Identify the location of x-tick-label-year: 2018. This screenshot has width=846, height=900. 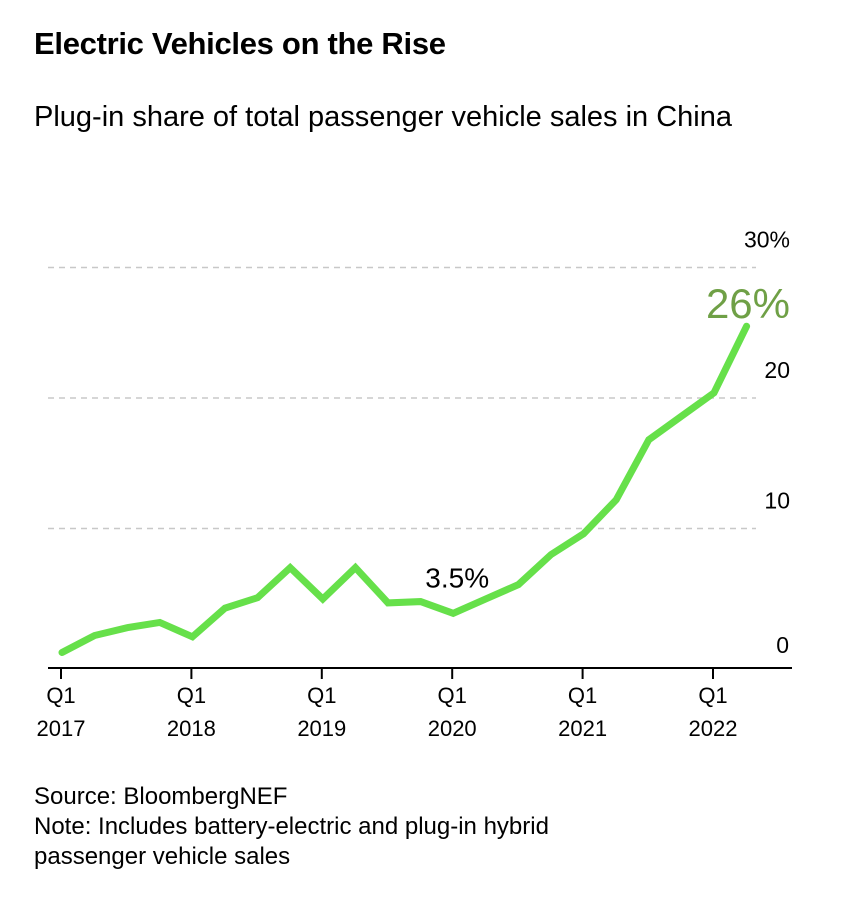
(191, 728).